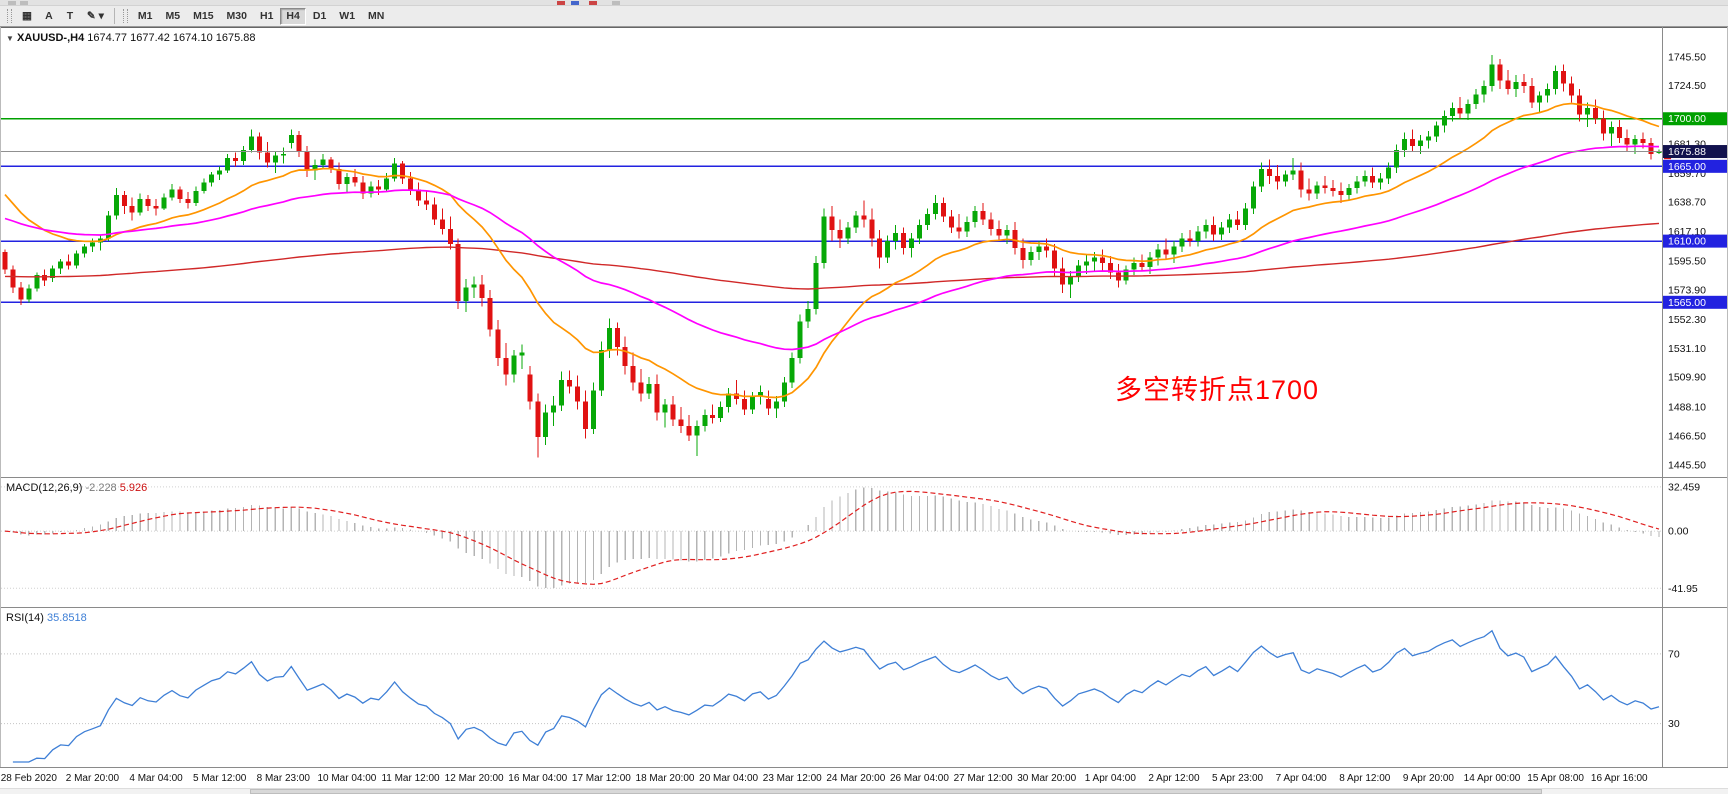  I want to click on time-axis-label: 16 Mar 04:00, so click(537, 778).